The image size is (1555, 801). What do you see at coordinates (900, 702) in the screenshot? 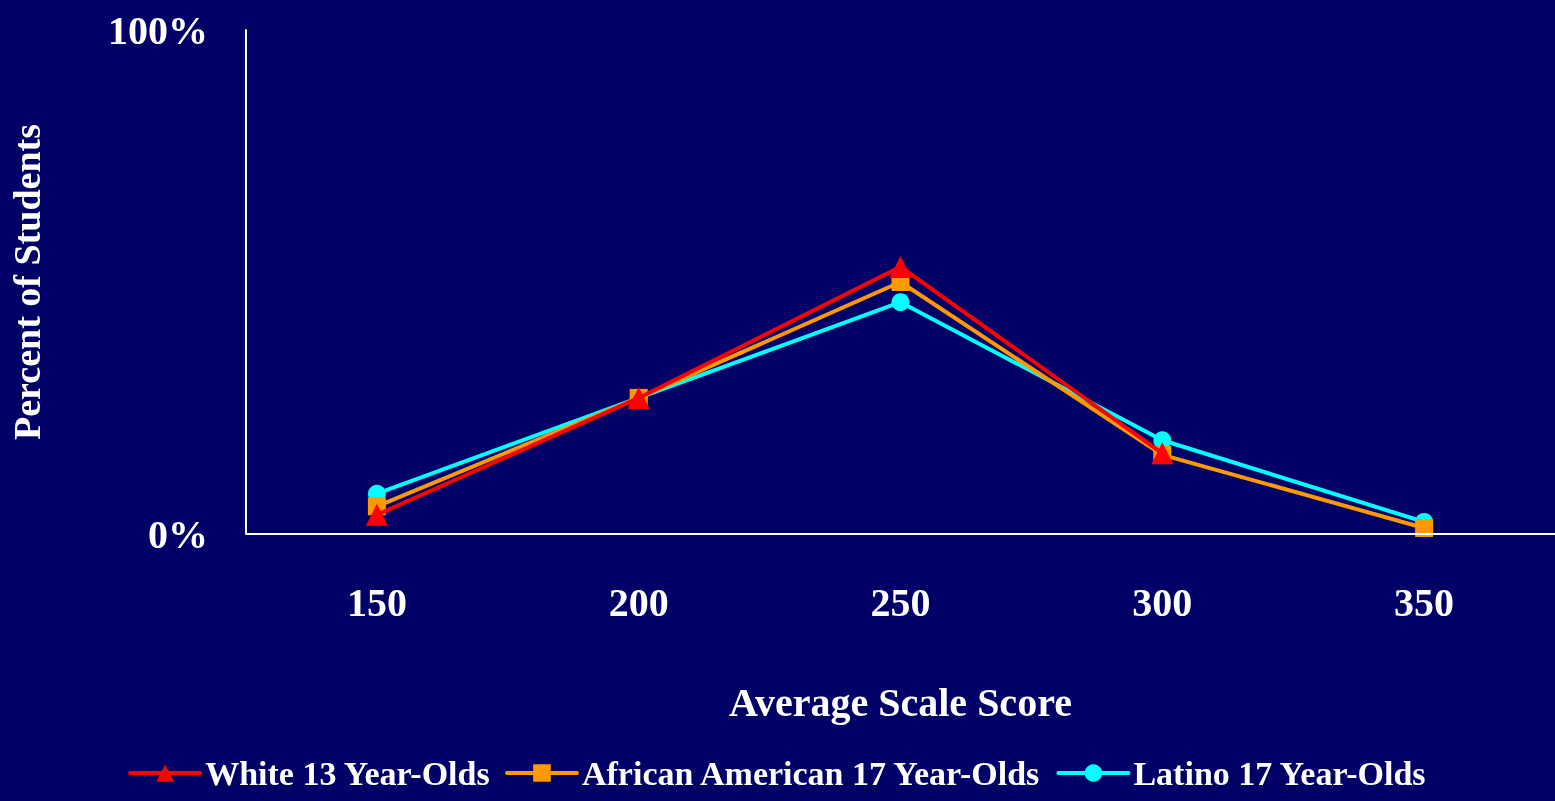
I see `x-axis-title: Average Scale Score` at bounding box center [900, 702].